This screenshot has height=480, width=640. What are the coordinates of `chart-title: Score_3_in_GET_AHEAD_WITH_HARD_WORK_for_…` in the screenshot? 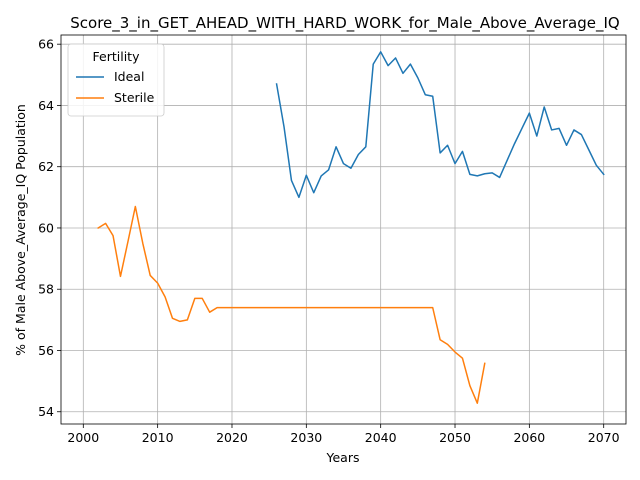 It's located at (344, 23).